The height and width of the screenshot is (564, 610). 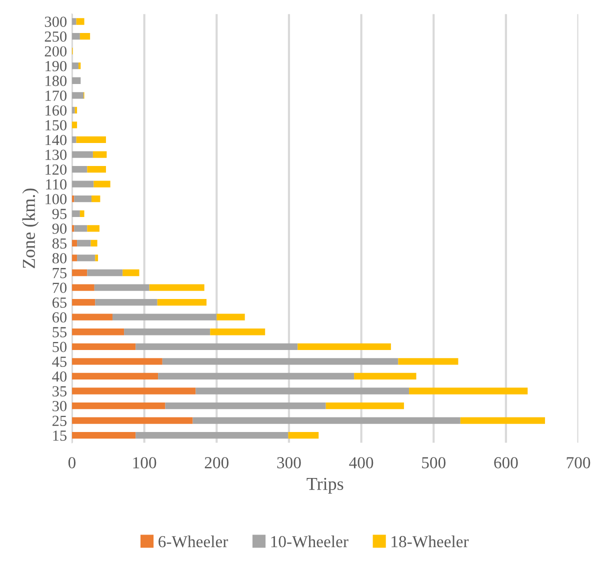 I want to click on x-tick-label: 700, so click(x=578, y=462).